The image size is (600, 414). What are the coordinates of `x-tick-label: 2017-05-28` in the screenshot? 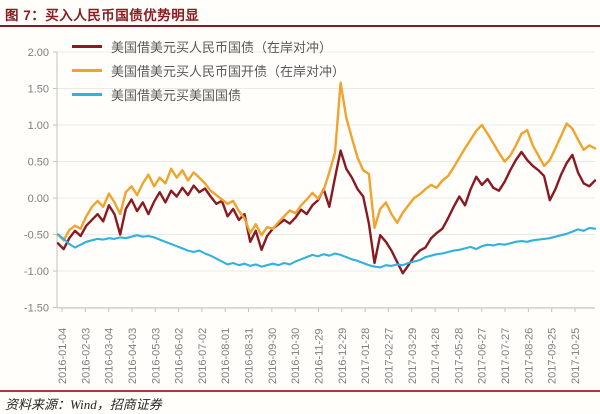 It's located at (459, 356).